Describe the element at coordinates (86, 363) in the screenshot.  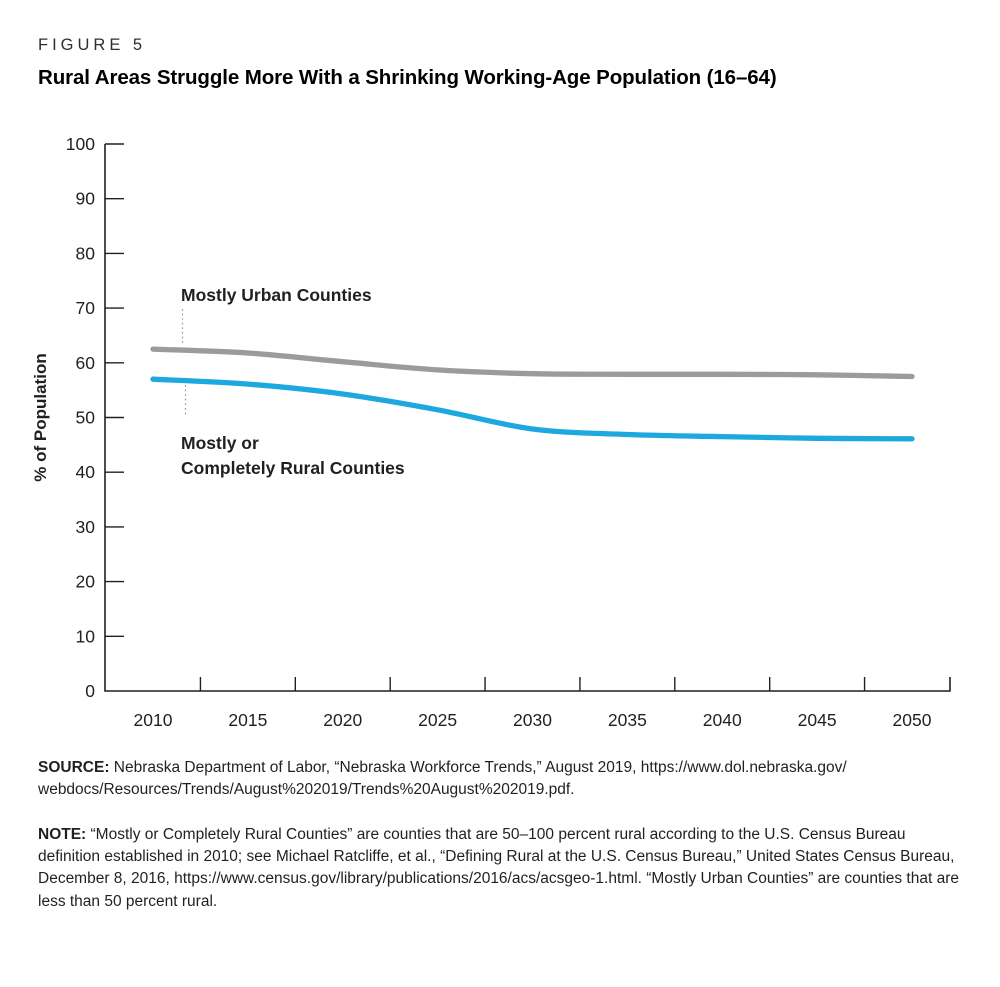
I see `y-tick-label: 60` at that location.